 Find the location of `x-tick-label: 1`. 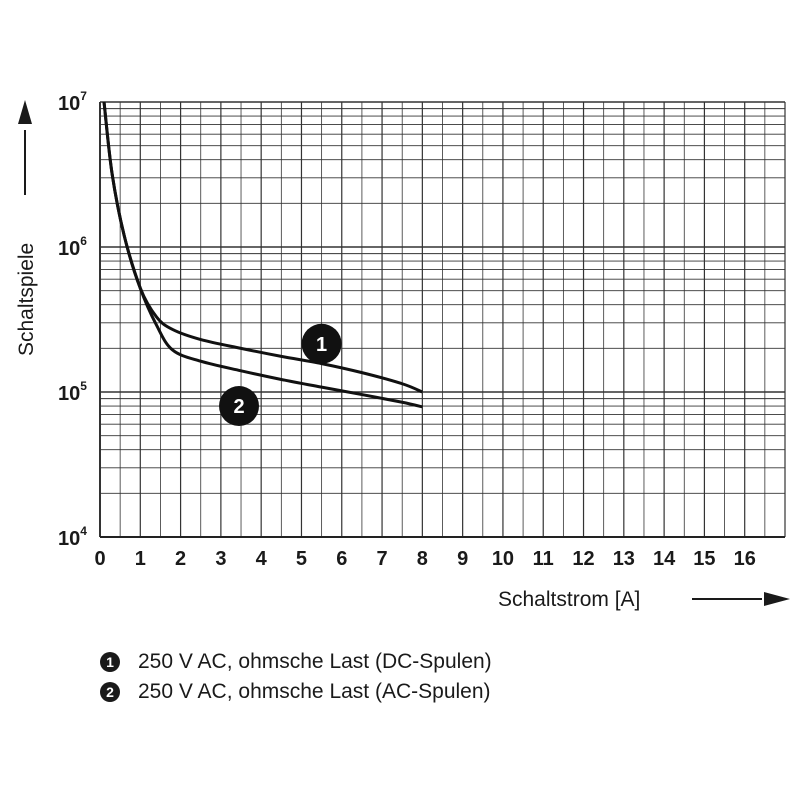

x-tick-label: 1 is located at coordinates (140, 559).